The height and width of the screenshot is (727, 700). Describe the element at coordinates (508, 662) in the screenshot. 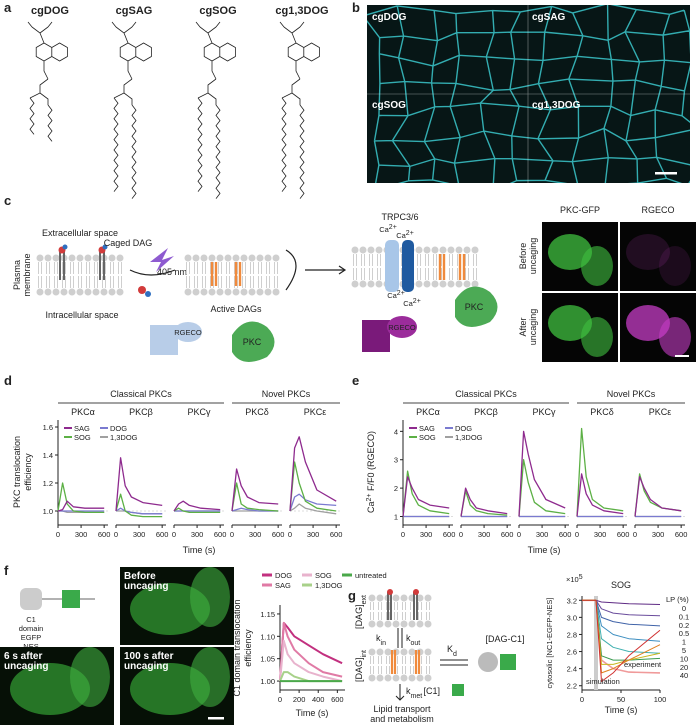

I see `egfp` at that location.